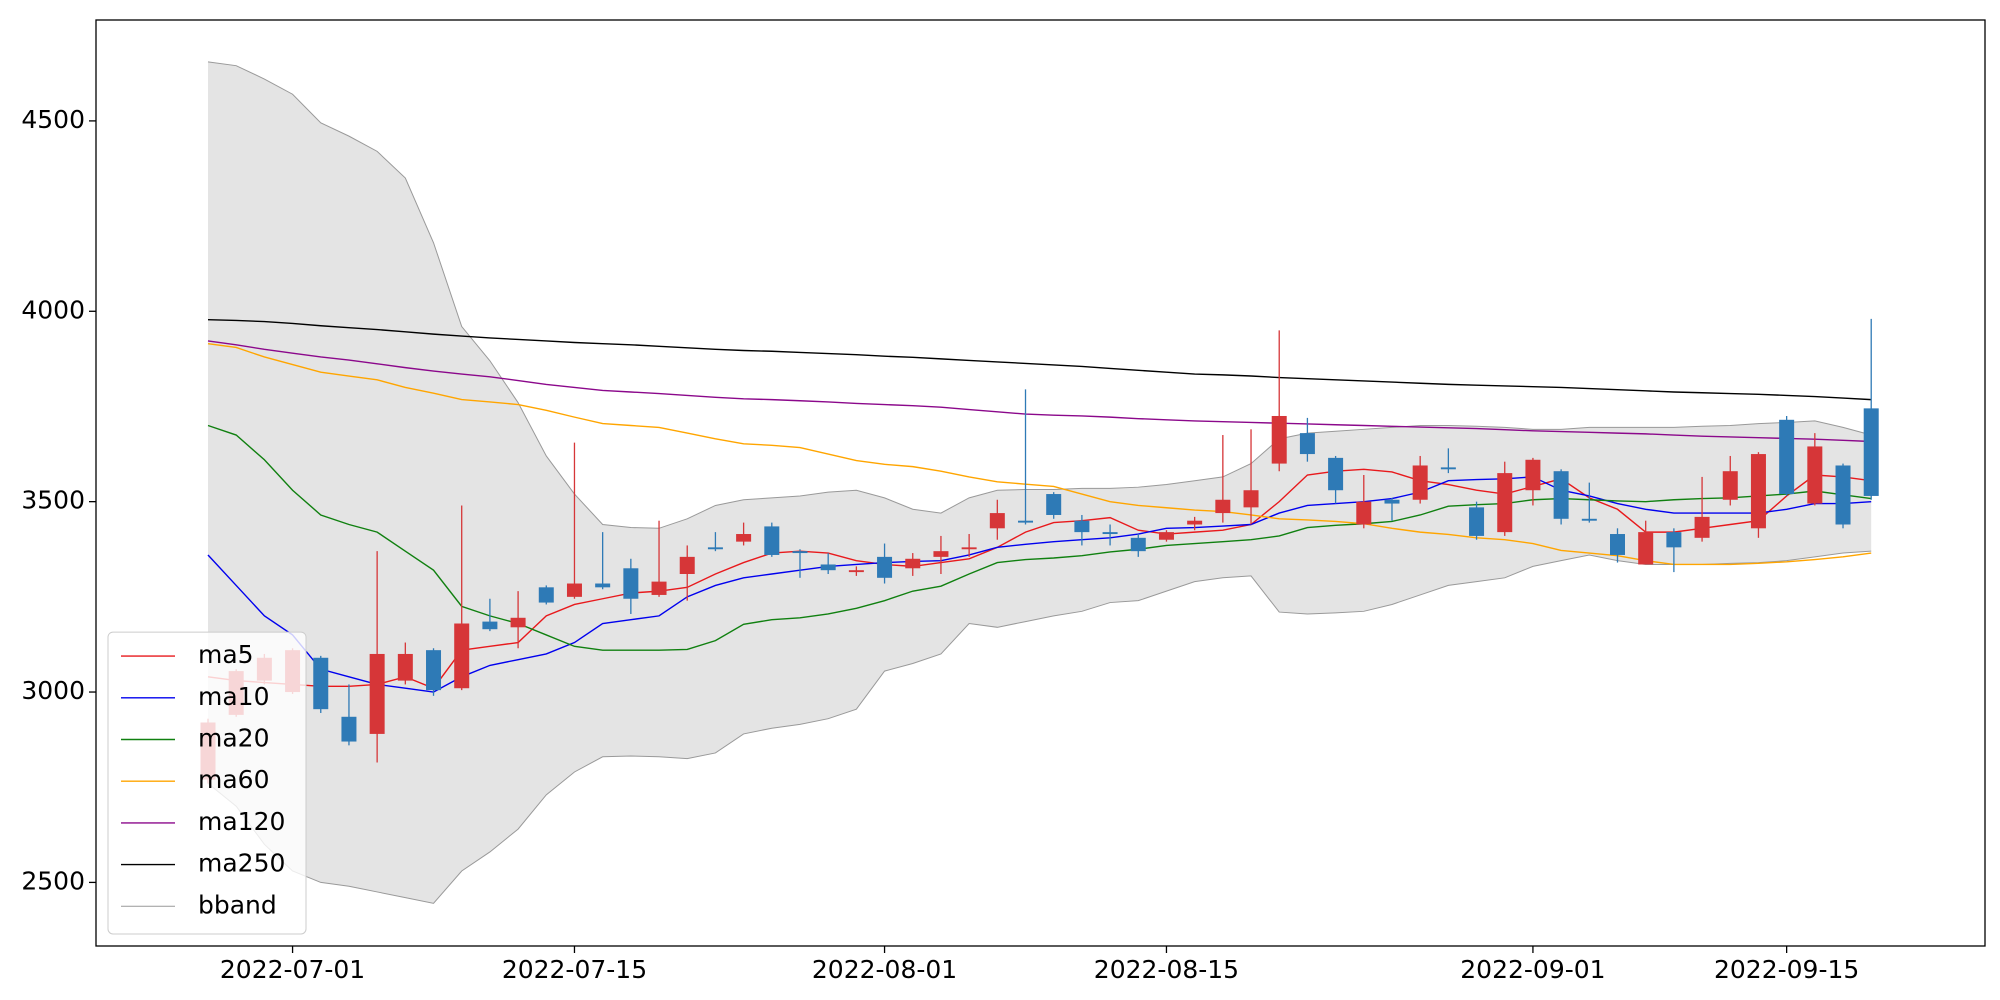 Image resolution: width=2000 pixels, height=1000 pixels. I want to click on y-tick-label: 3500, so click(53, 500).